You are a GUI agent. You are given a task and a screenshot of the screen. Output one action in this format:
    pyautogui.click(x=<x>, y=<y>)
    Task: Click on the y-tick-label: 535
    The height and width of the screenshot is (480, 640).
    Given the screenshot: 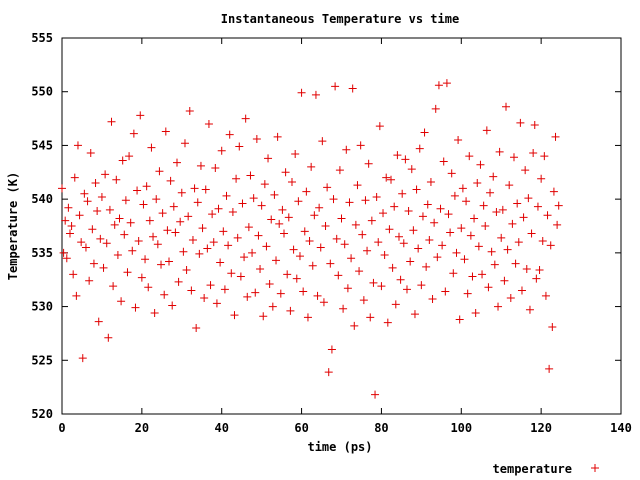 What is the action you would take?
    pyautogui.click(x=42, y=253)
    